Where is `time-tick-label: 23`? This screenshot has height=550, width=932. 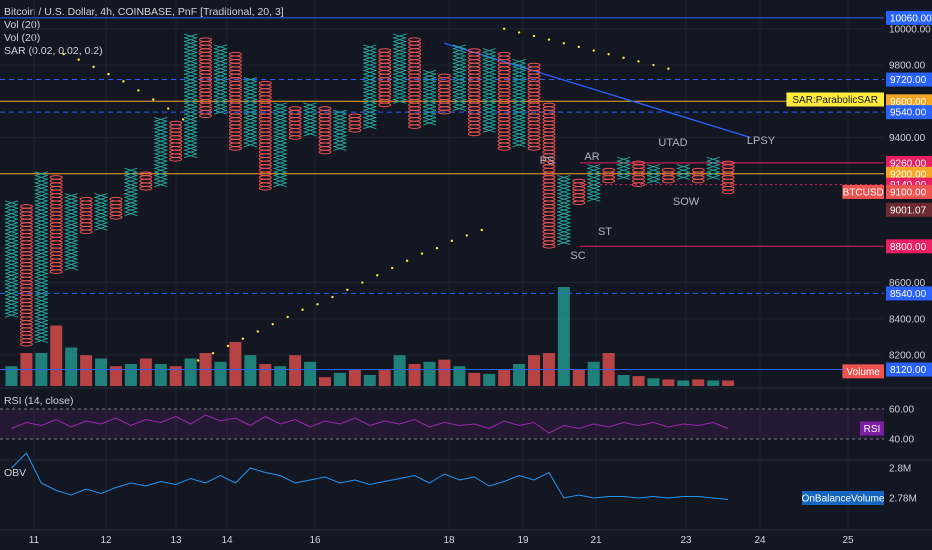
time-tick-label: 23 is located at coordinates (686, 540).